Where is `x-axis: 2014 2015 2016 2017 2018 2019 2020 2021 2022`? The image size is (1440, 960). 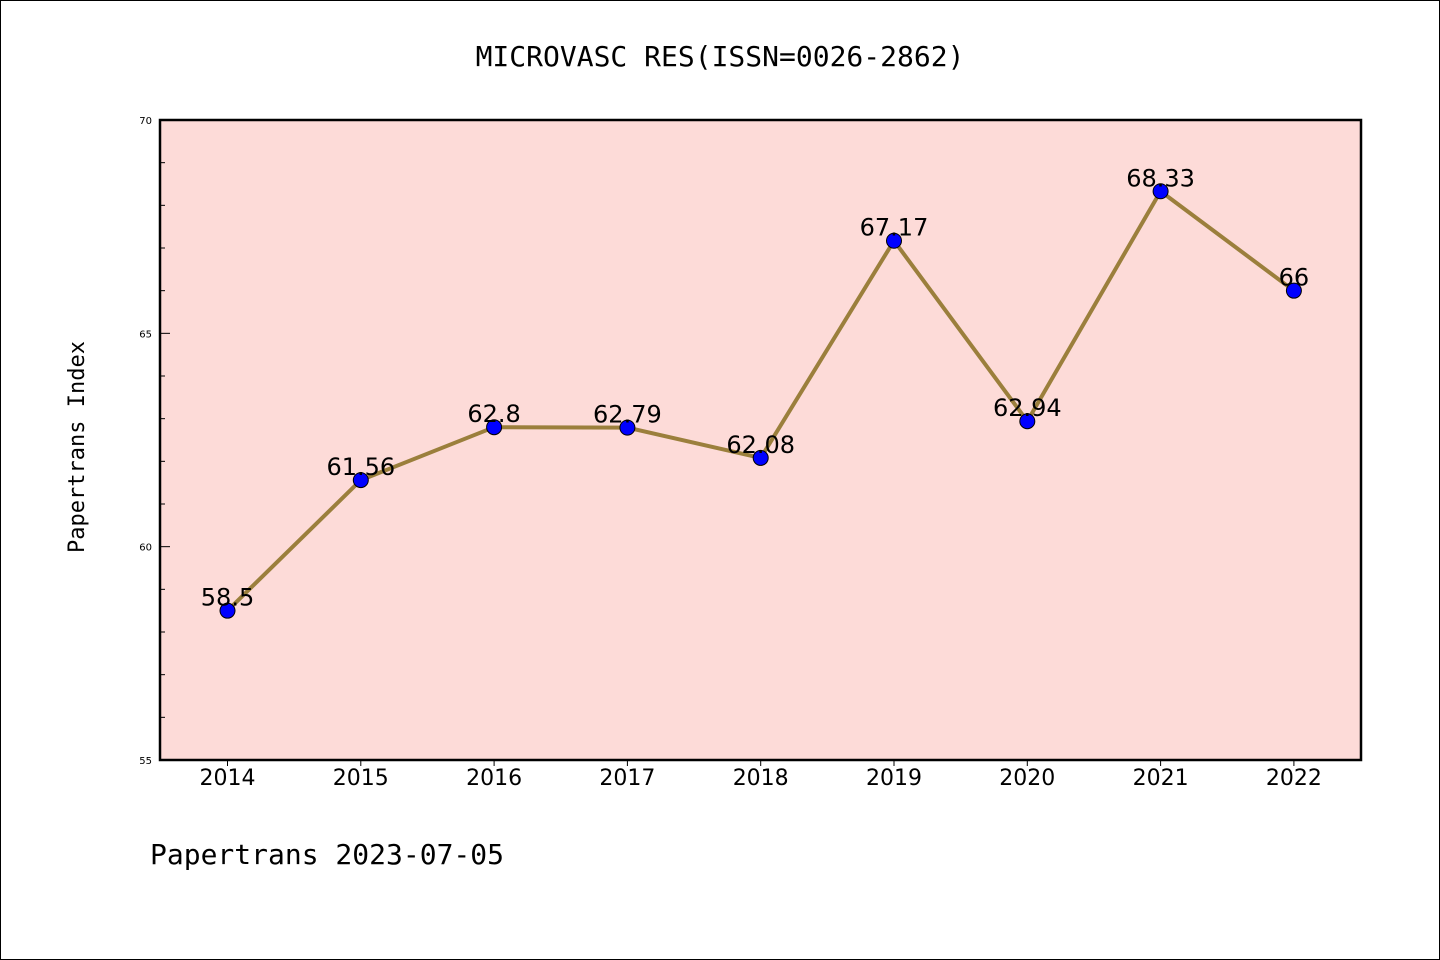
x-axis: 2014 2015 2016 2017 2018 2019 2020 2021 2022 is located at coordinates (761, 775).